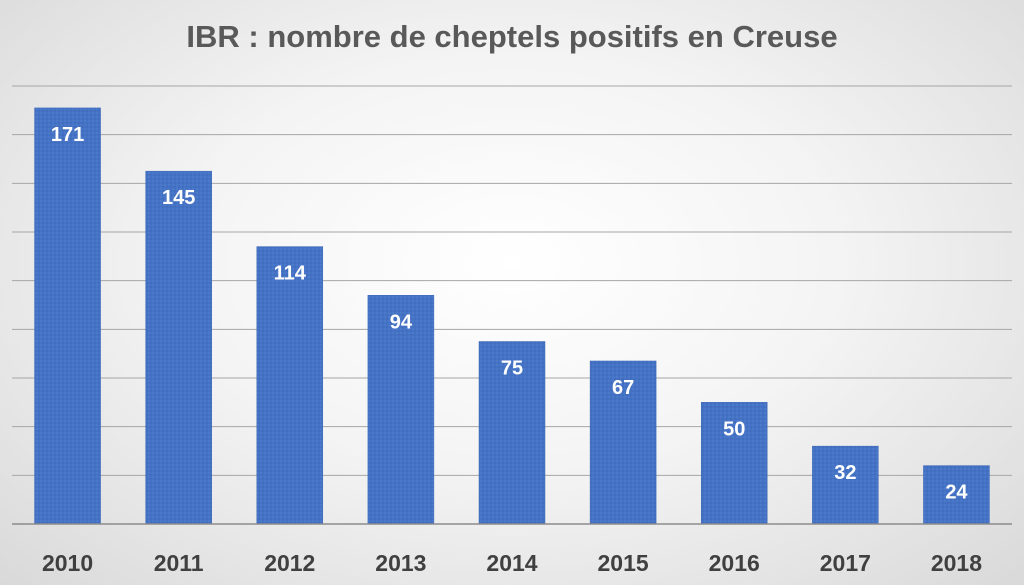  Describe the element at coordinates (67, 135) in the screenshot. I see `data-label-2010: 171` at that location.